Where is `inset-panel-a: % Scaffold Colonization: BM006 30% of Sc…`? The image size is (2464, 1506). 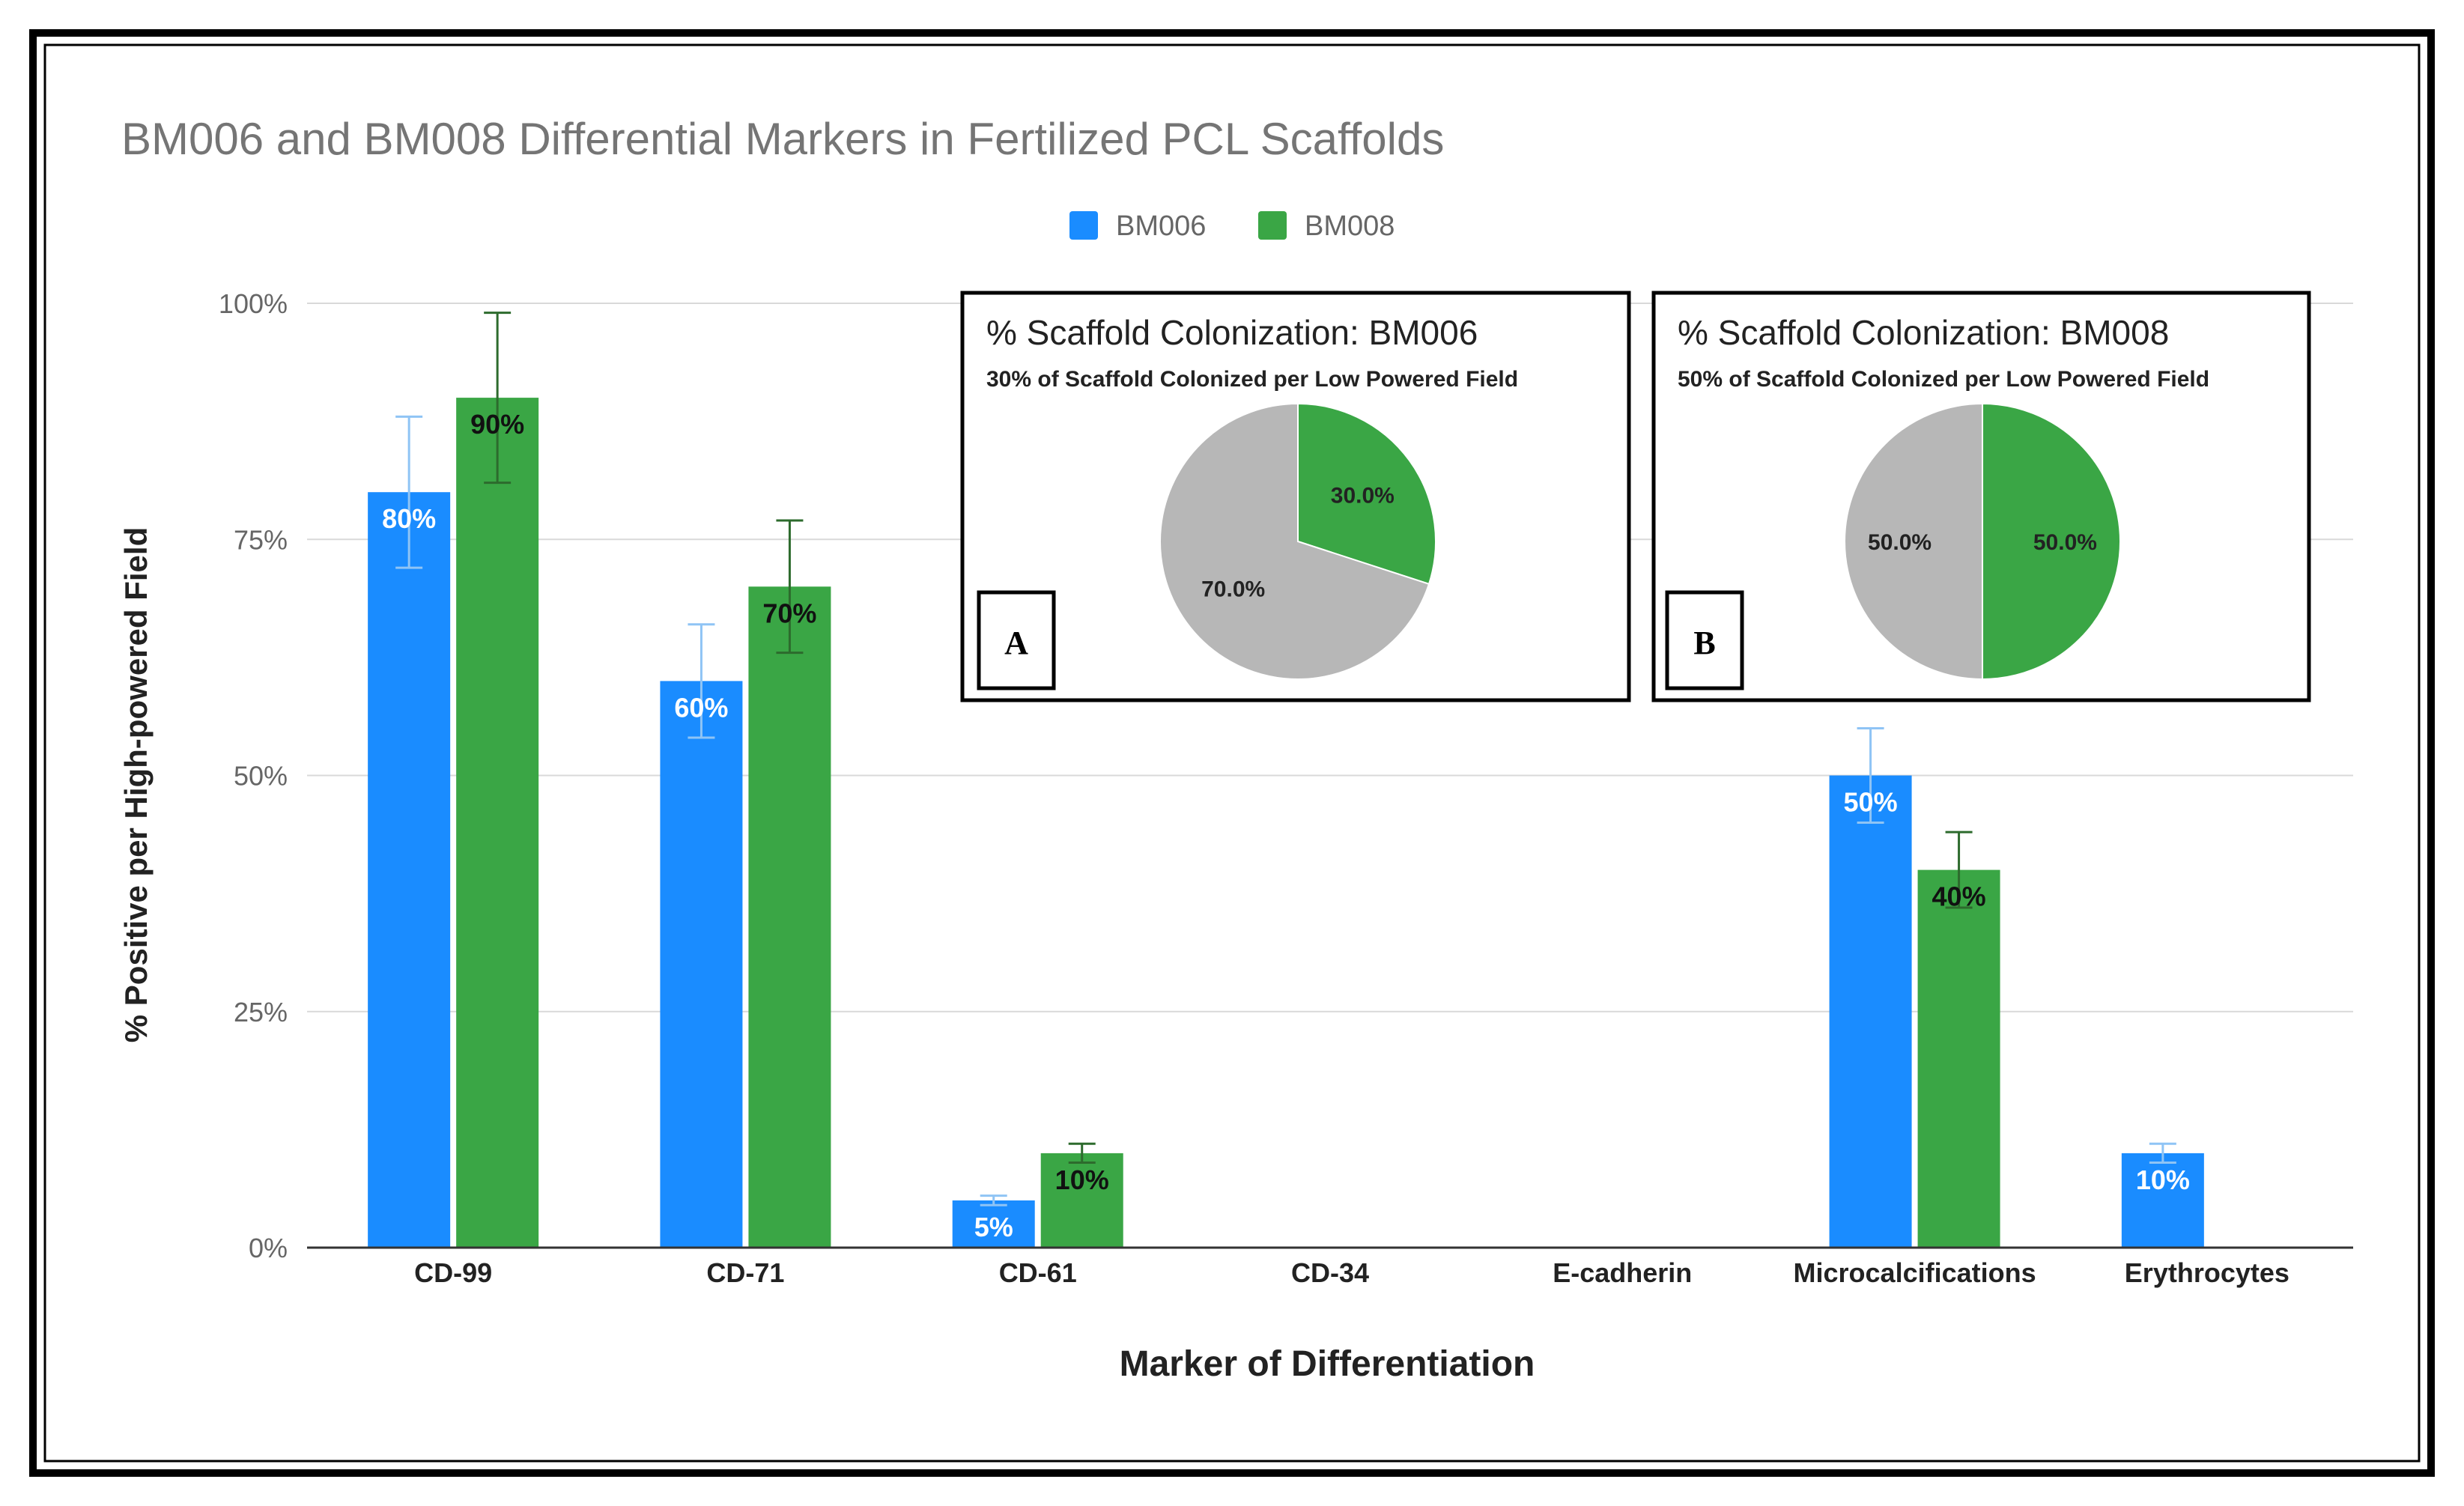 inset-panel-a: % Scaffold Colonization: BM006 30% of Sc… is located at coordinates (1295, 496).